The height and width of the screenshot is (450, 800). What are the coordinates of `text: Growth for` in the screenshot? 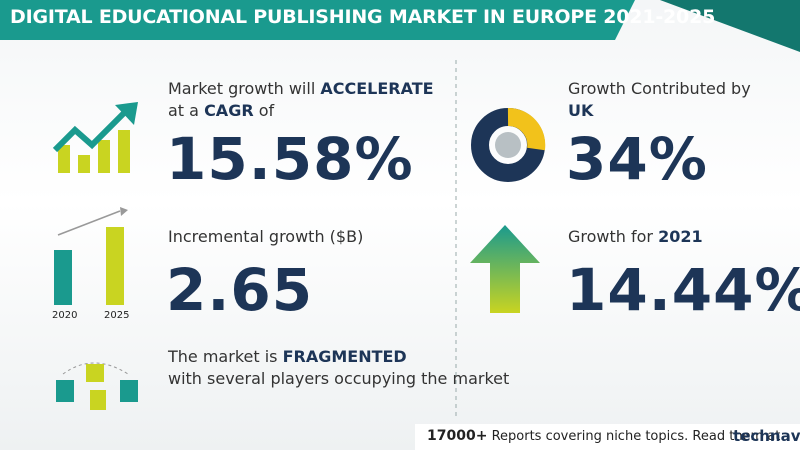 It's located at (613, 236).